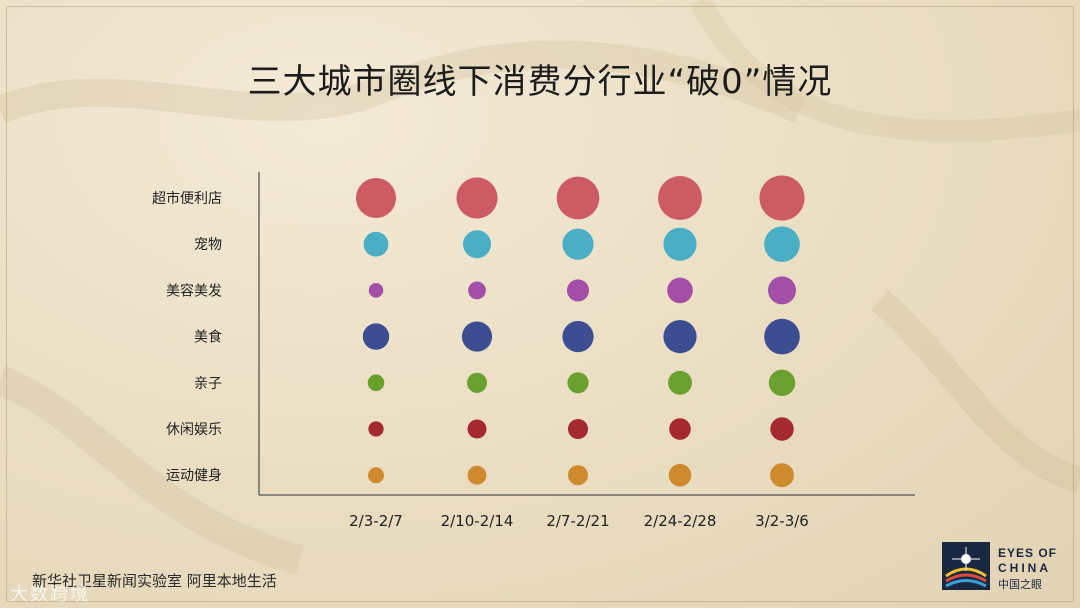  Describe the element at coordinates (208, 245) in the screenshot. I see `y-category-label: 宠物` at that location.